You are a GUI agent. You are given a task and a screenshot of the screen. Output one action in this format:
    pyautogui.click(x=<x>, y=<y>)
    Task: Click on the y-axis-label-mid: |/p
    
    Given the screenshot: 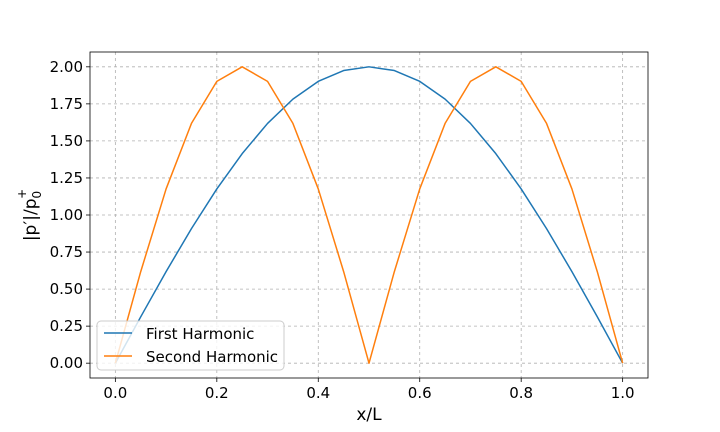 What is the action you would take?
    pyautogui.click(x=31, y=210)
    